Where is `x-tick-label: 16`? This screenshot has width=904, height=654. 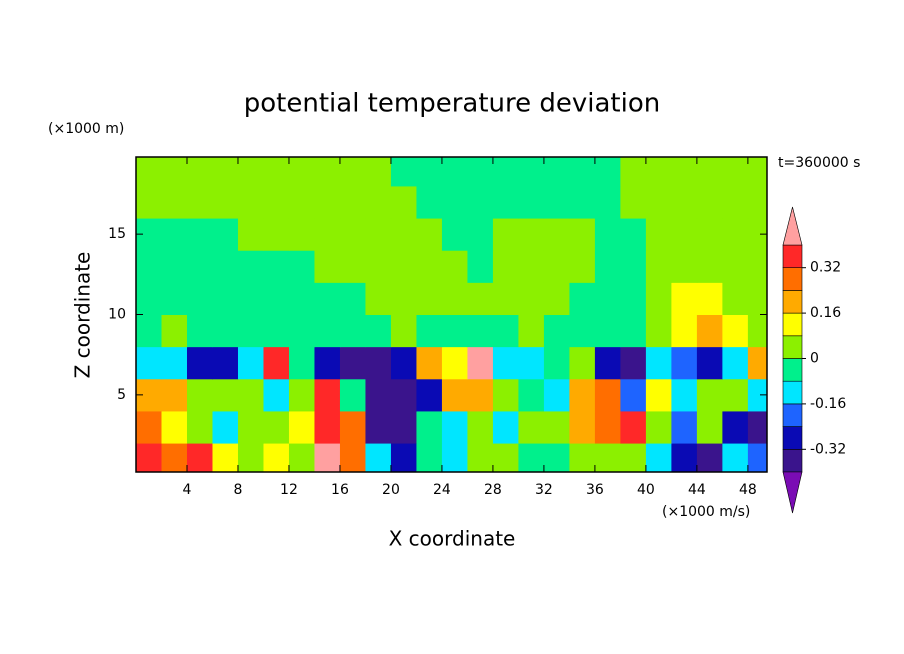 x-tick-label: 16 is located at coordinates (340, 490).